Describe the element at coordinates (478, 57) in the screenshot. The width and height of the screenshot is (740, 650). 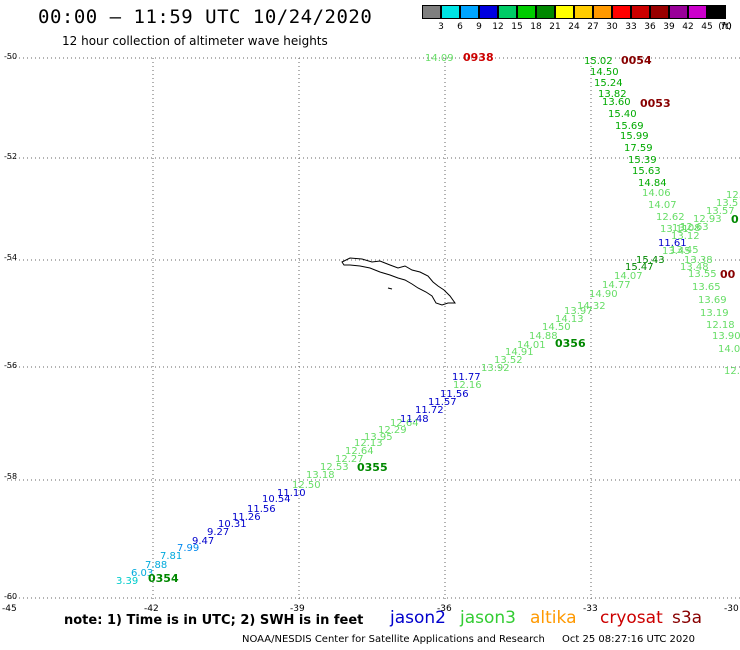
I see `time-label: 0938` at that location.